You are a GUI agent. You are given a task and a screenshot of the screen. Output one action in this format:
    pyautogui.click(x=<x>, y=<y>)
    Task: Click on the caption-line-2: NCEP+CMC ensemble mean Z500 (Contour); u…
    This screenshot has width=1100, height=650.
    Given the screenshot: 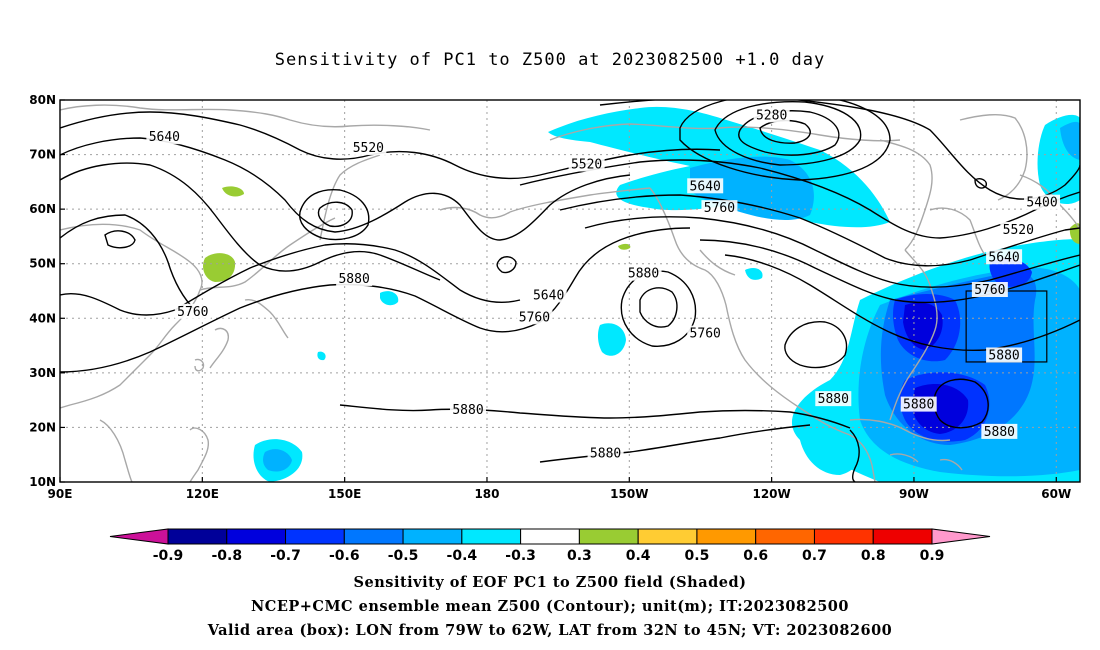 What is the action you would take?
    pyautogui.click(x=550, y=606)
    